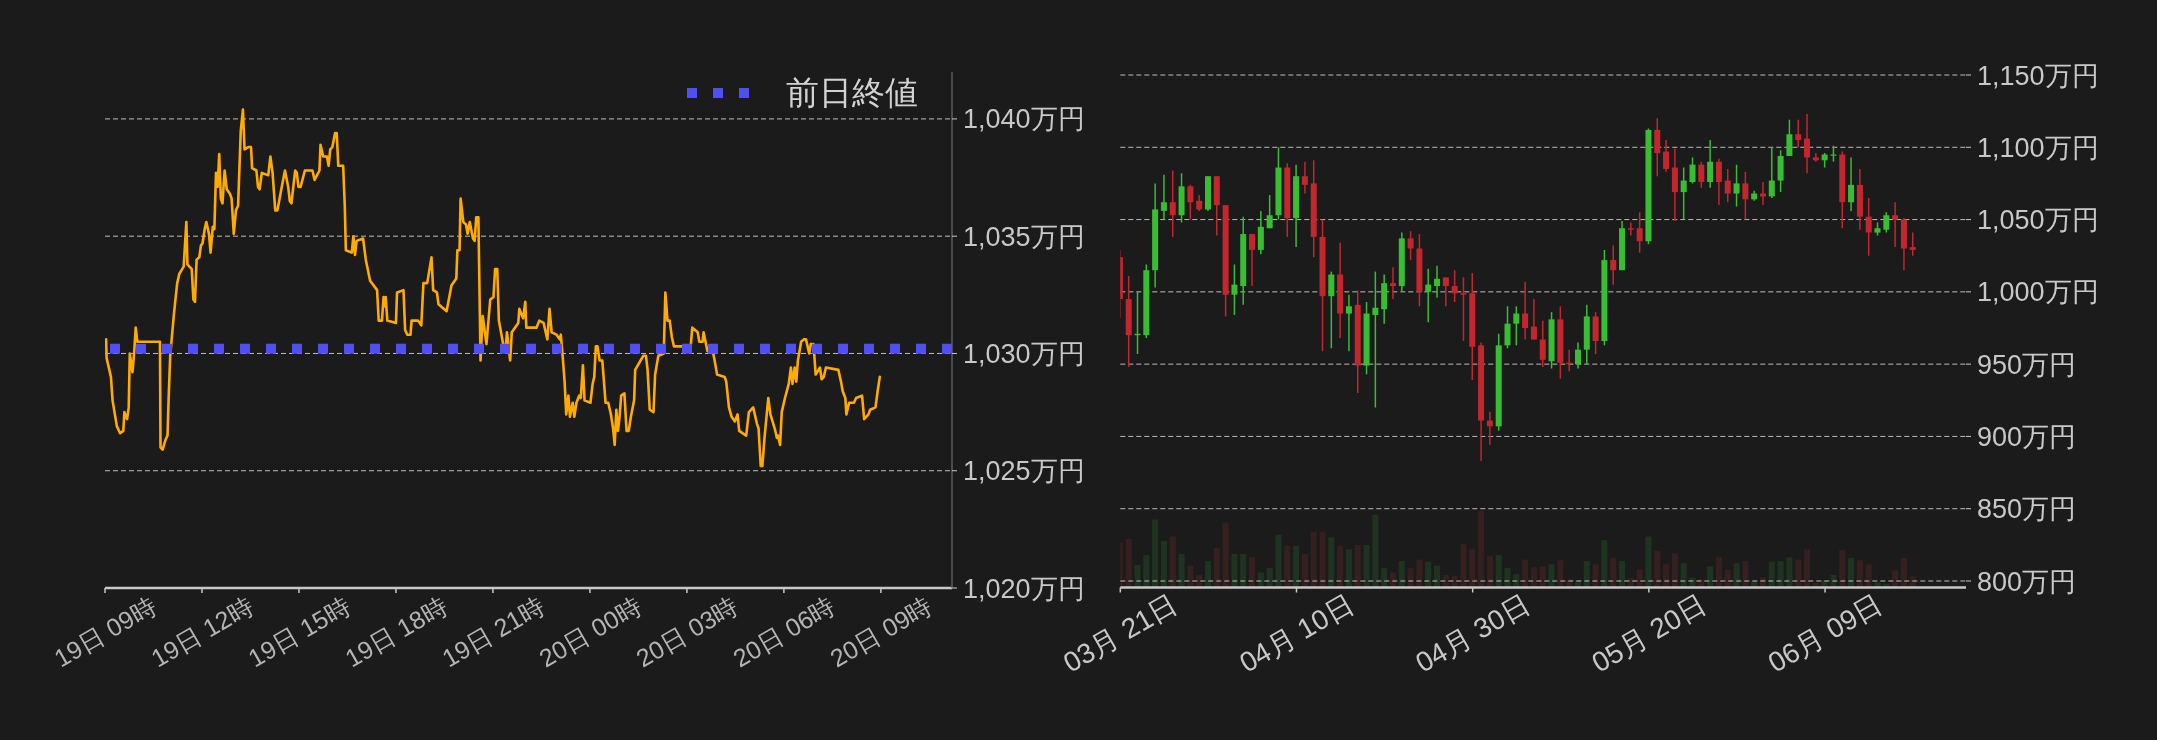 The image size is (2157, 740). What do you see at coordinates (1024, 119) in the screenshot?
I see `y-tick-label: 1,040万円` at bounding box center [1024, 119].